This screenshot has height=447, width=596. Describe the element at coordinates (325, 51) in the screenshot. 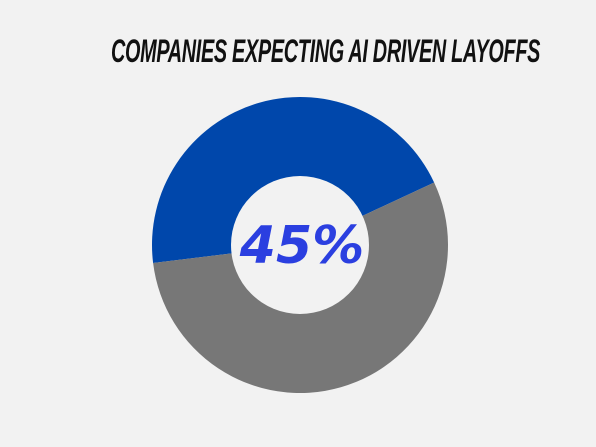

I see `chart-title: COMPANIES EXPECTING AI DRIVEN LAYOFFS` at that location.